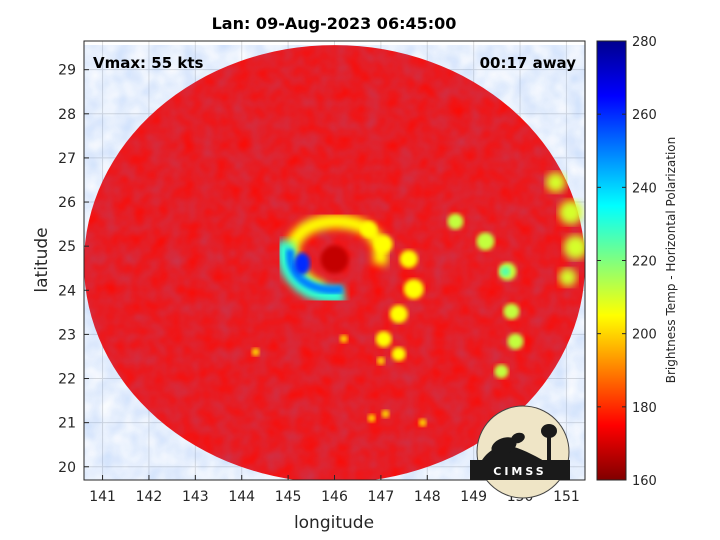 Image resolution: width=720 pixels, height=540 pixels. Describe the element at coordinates (315, 271) in the screenshot. I see `inner-band` at that location.